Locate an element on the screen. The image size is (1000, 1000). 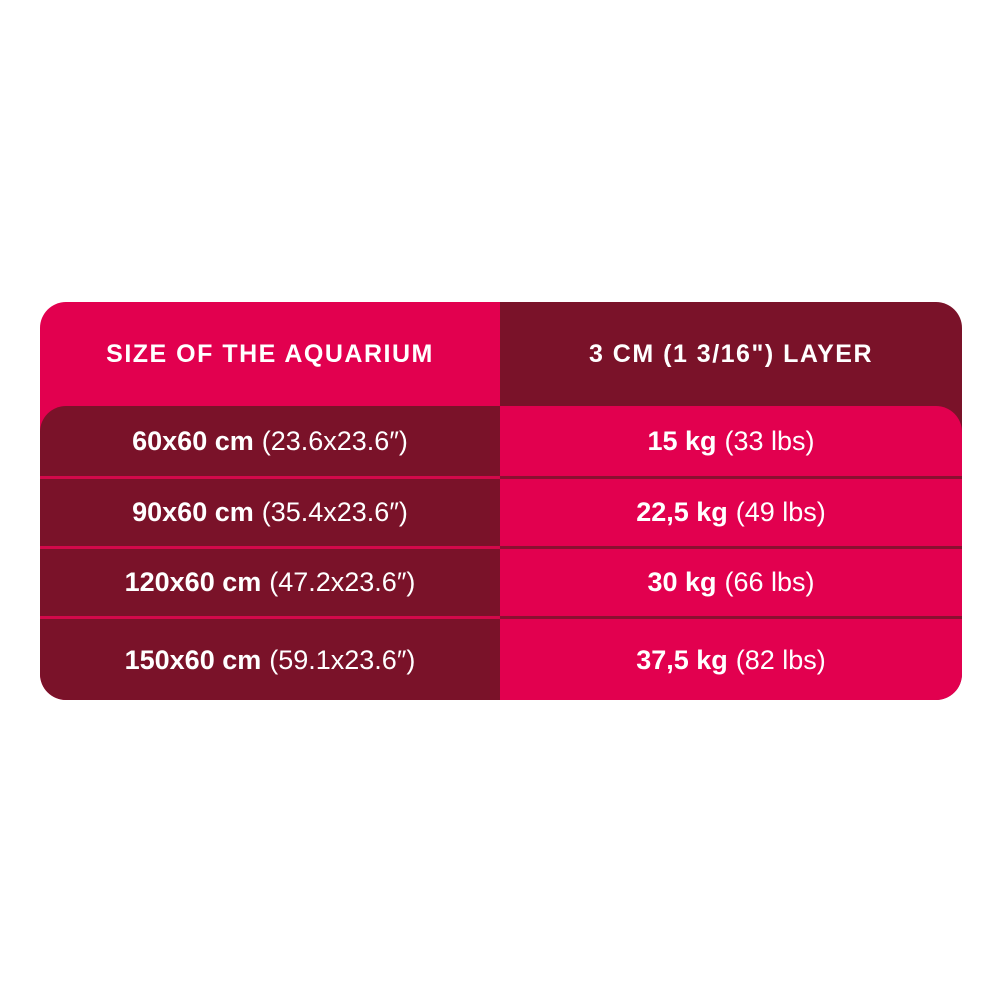
weight-imperial: (49 lbs) is located at coordinates (780, 512).